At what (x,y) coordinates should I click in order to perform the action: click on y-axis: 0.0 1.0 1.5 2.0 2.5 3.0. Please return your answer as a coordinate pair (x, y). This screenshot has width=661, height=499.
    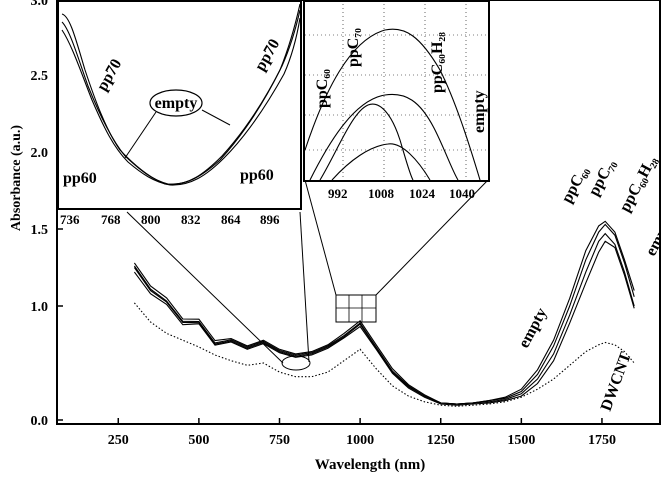
    Looking at the image, I should click on (47, 214).